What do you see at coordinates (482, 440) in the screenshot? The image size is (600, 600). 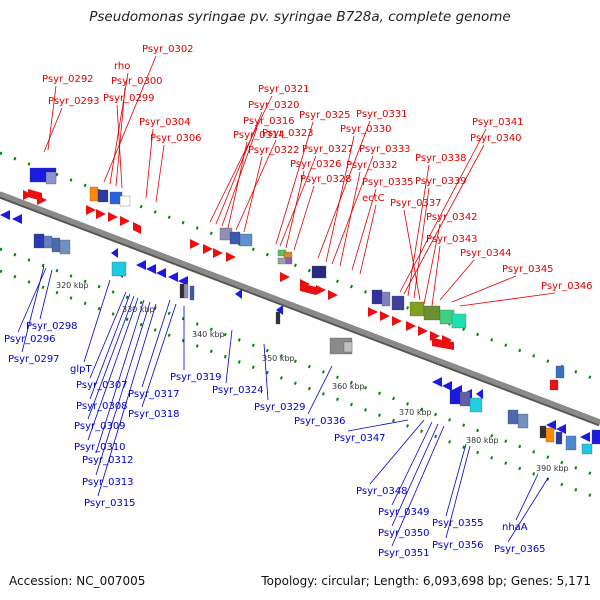 I see `kbp-label: 380 kbp` at bounding box center [482, 440].